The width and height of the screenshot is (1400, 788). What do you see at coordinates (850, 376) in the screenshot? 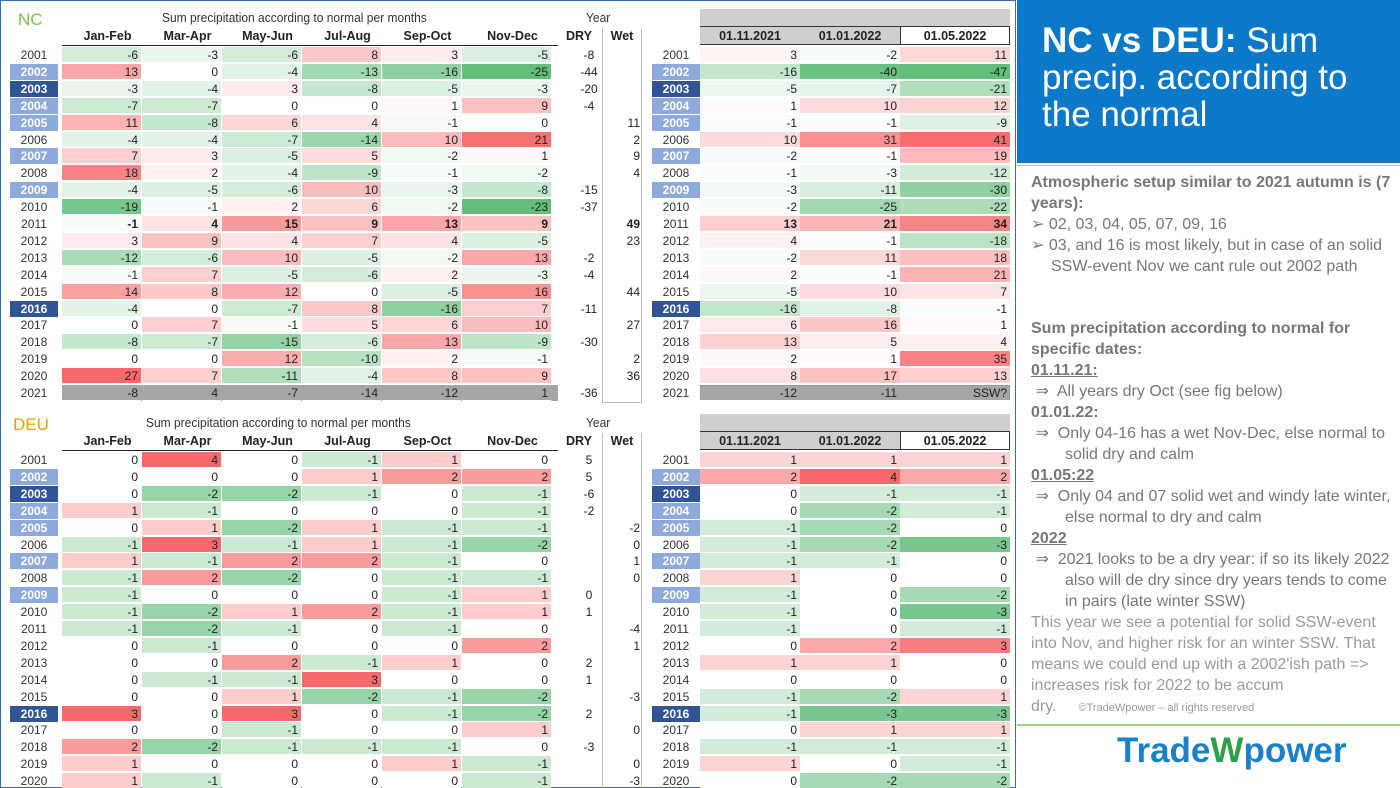
I see `nc-acc-value: 17` at bounding box center [850, 376].